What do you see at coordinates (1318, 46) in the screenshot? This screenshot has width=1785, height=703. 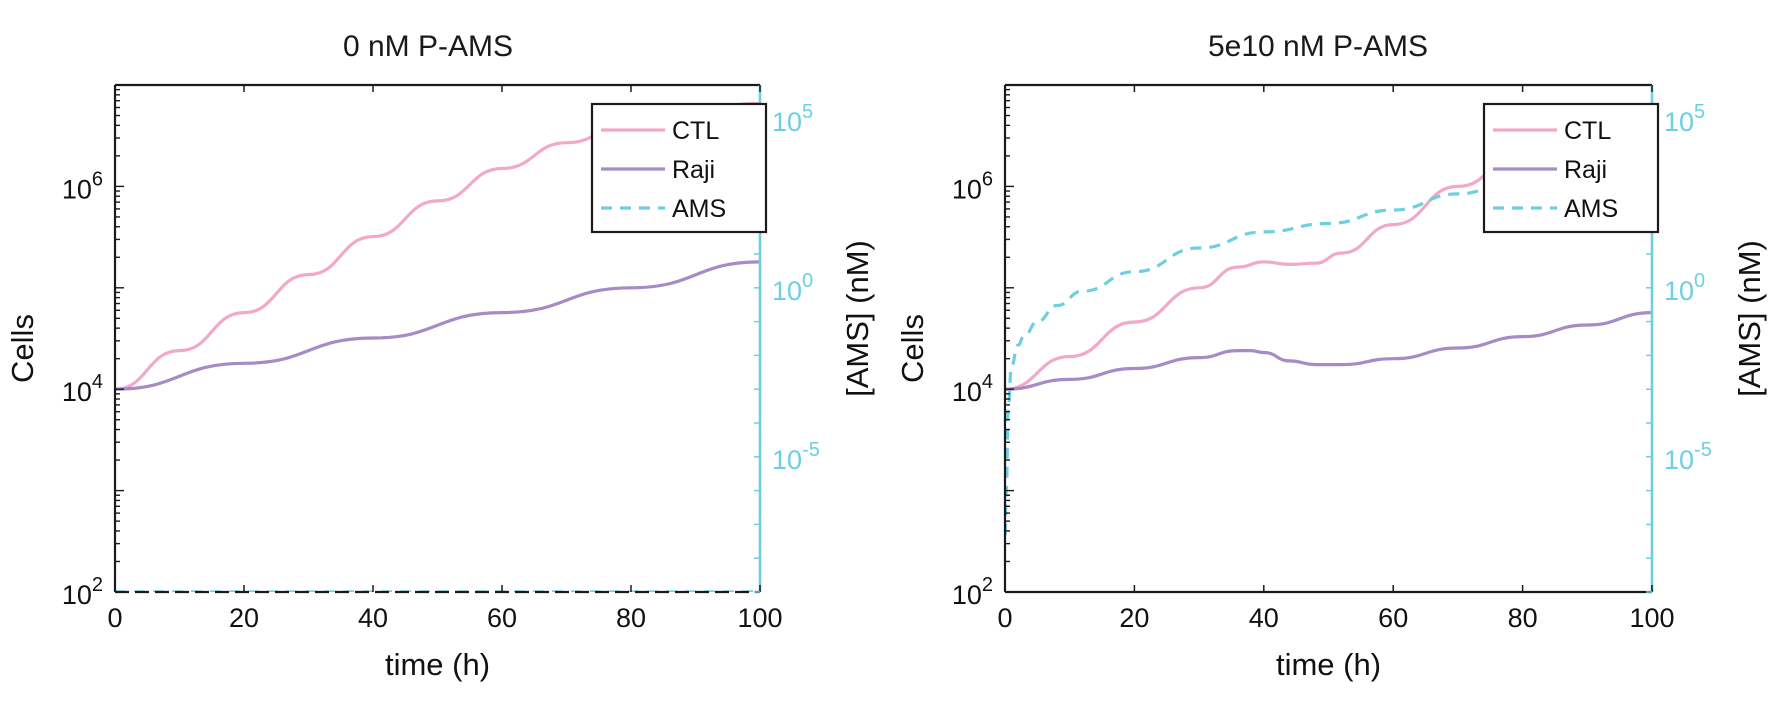 I see `chart-title: 5e10 nM P-AMS` at bounding box center [1318, 46].